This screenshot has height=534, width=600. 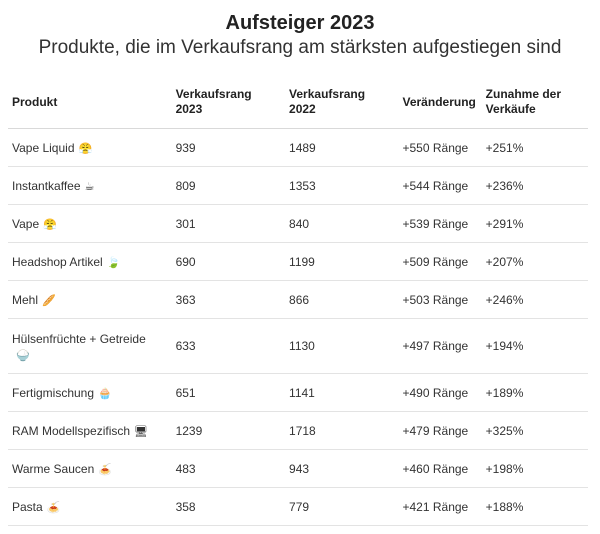 I want to click on table-row: Mehl 🥖 363 866 +503 Ränge +246%, so click(x=298, y=299).